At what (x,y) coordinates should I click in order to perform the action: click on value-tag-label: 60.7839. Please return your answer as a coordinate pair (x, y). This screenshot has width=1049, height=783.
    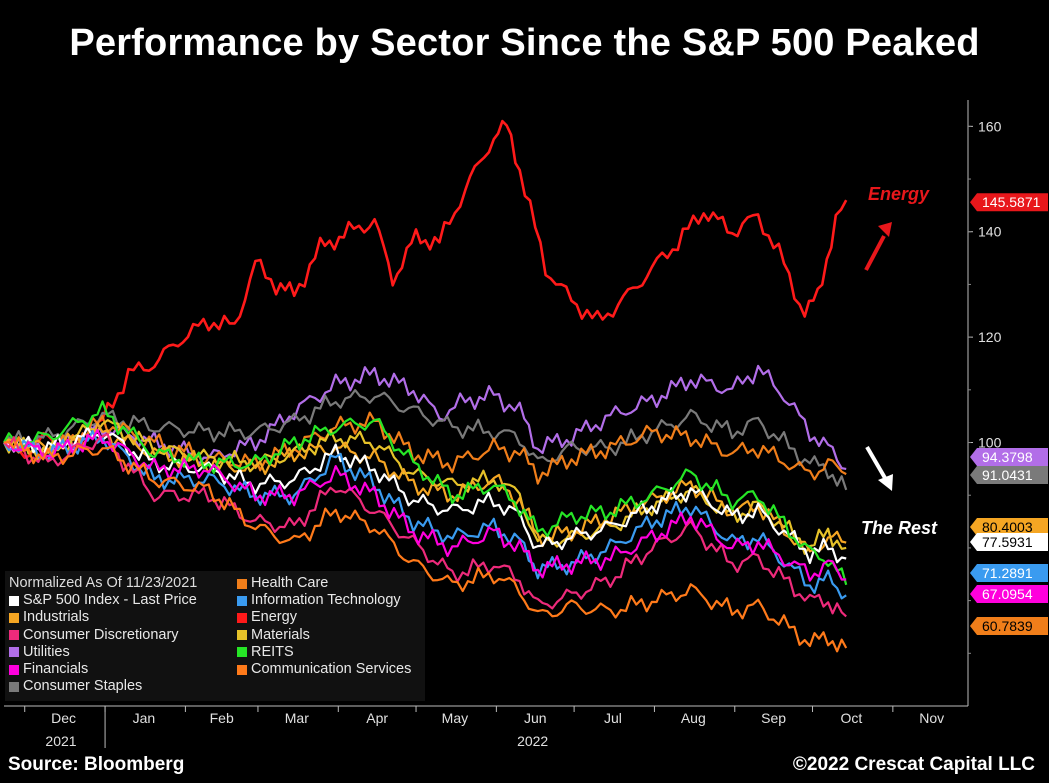
    Looking at the image, I should click on (1007, 626).